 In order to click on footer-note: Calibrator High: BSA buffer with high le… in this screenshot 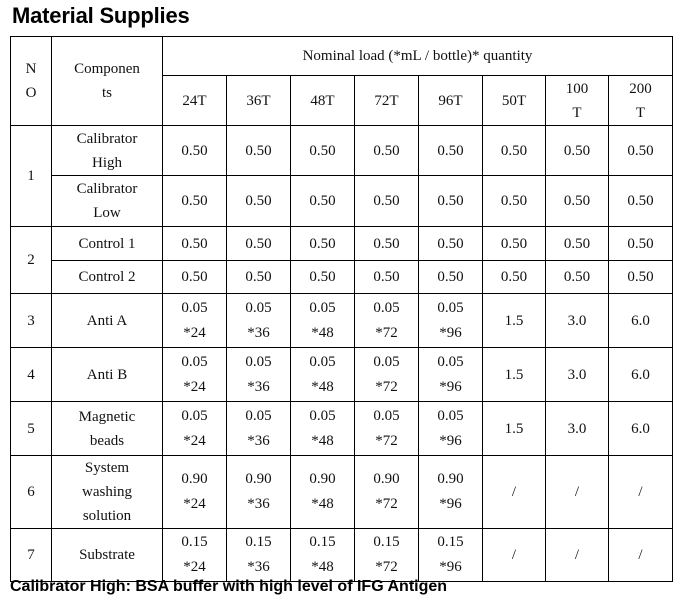, I will do `click(229, 586)`.